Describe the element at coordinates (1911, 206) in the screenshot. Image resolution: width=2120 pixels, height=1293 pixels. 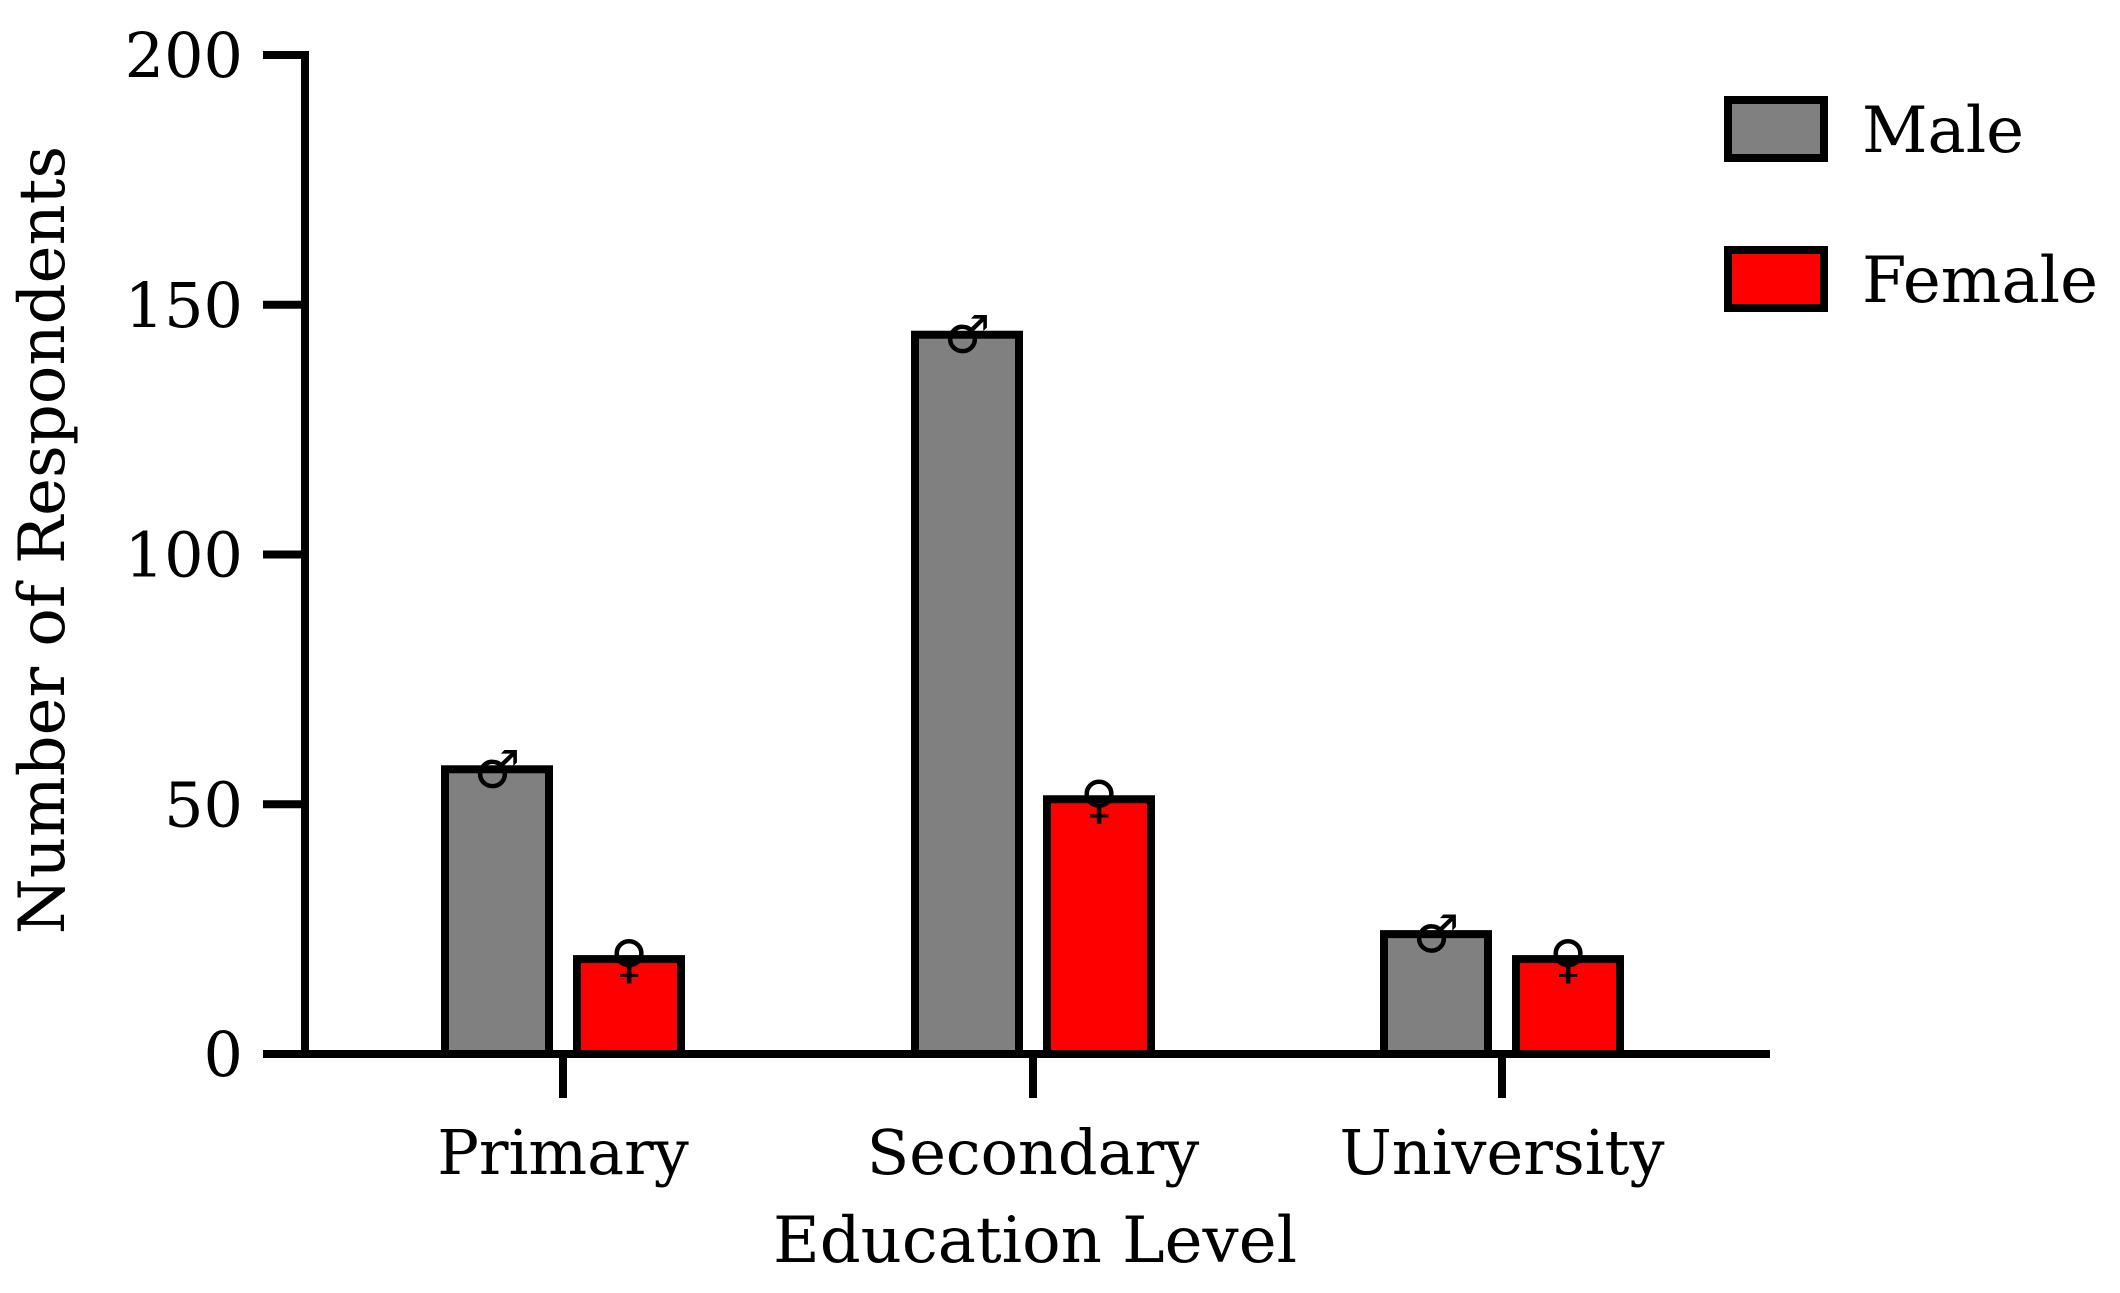
I see `legend: Male Female` at that location.